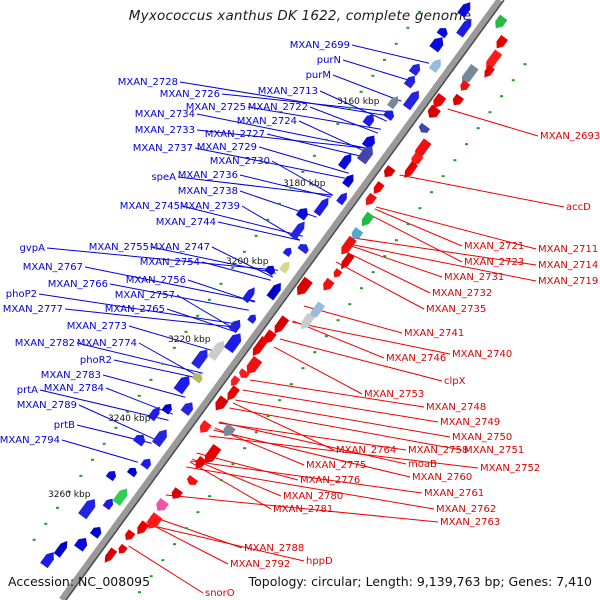 The image size is (600, 600). What do you see at coordinates (21, 294) in the screenshot?
I see `gene-label-left: phoP2` at bounding box center [21, 294].